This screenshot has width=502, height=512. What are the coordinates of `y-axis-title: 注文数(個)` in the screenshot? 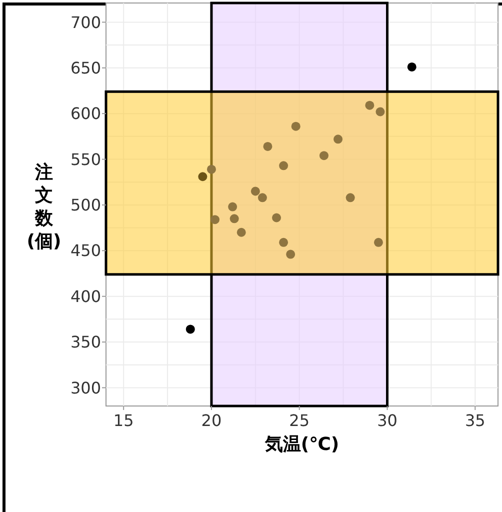 It's located at (44, 207).